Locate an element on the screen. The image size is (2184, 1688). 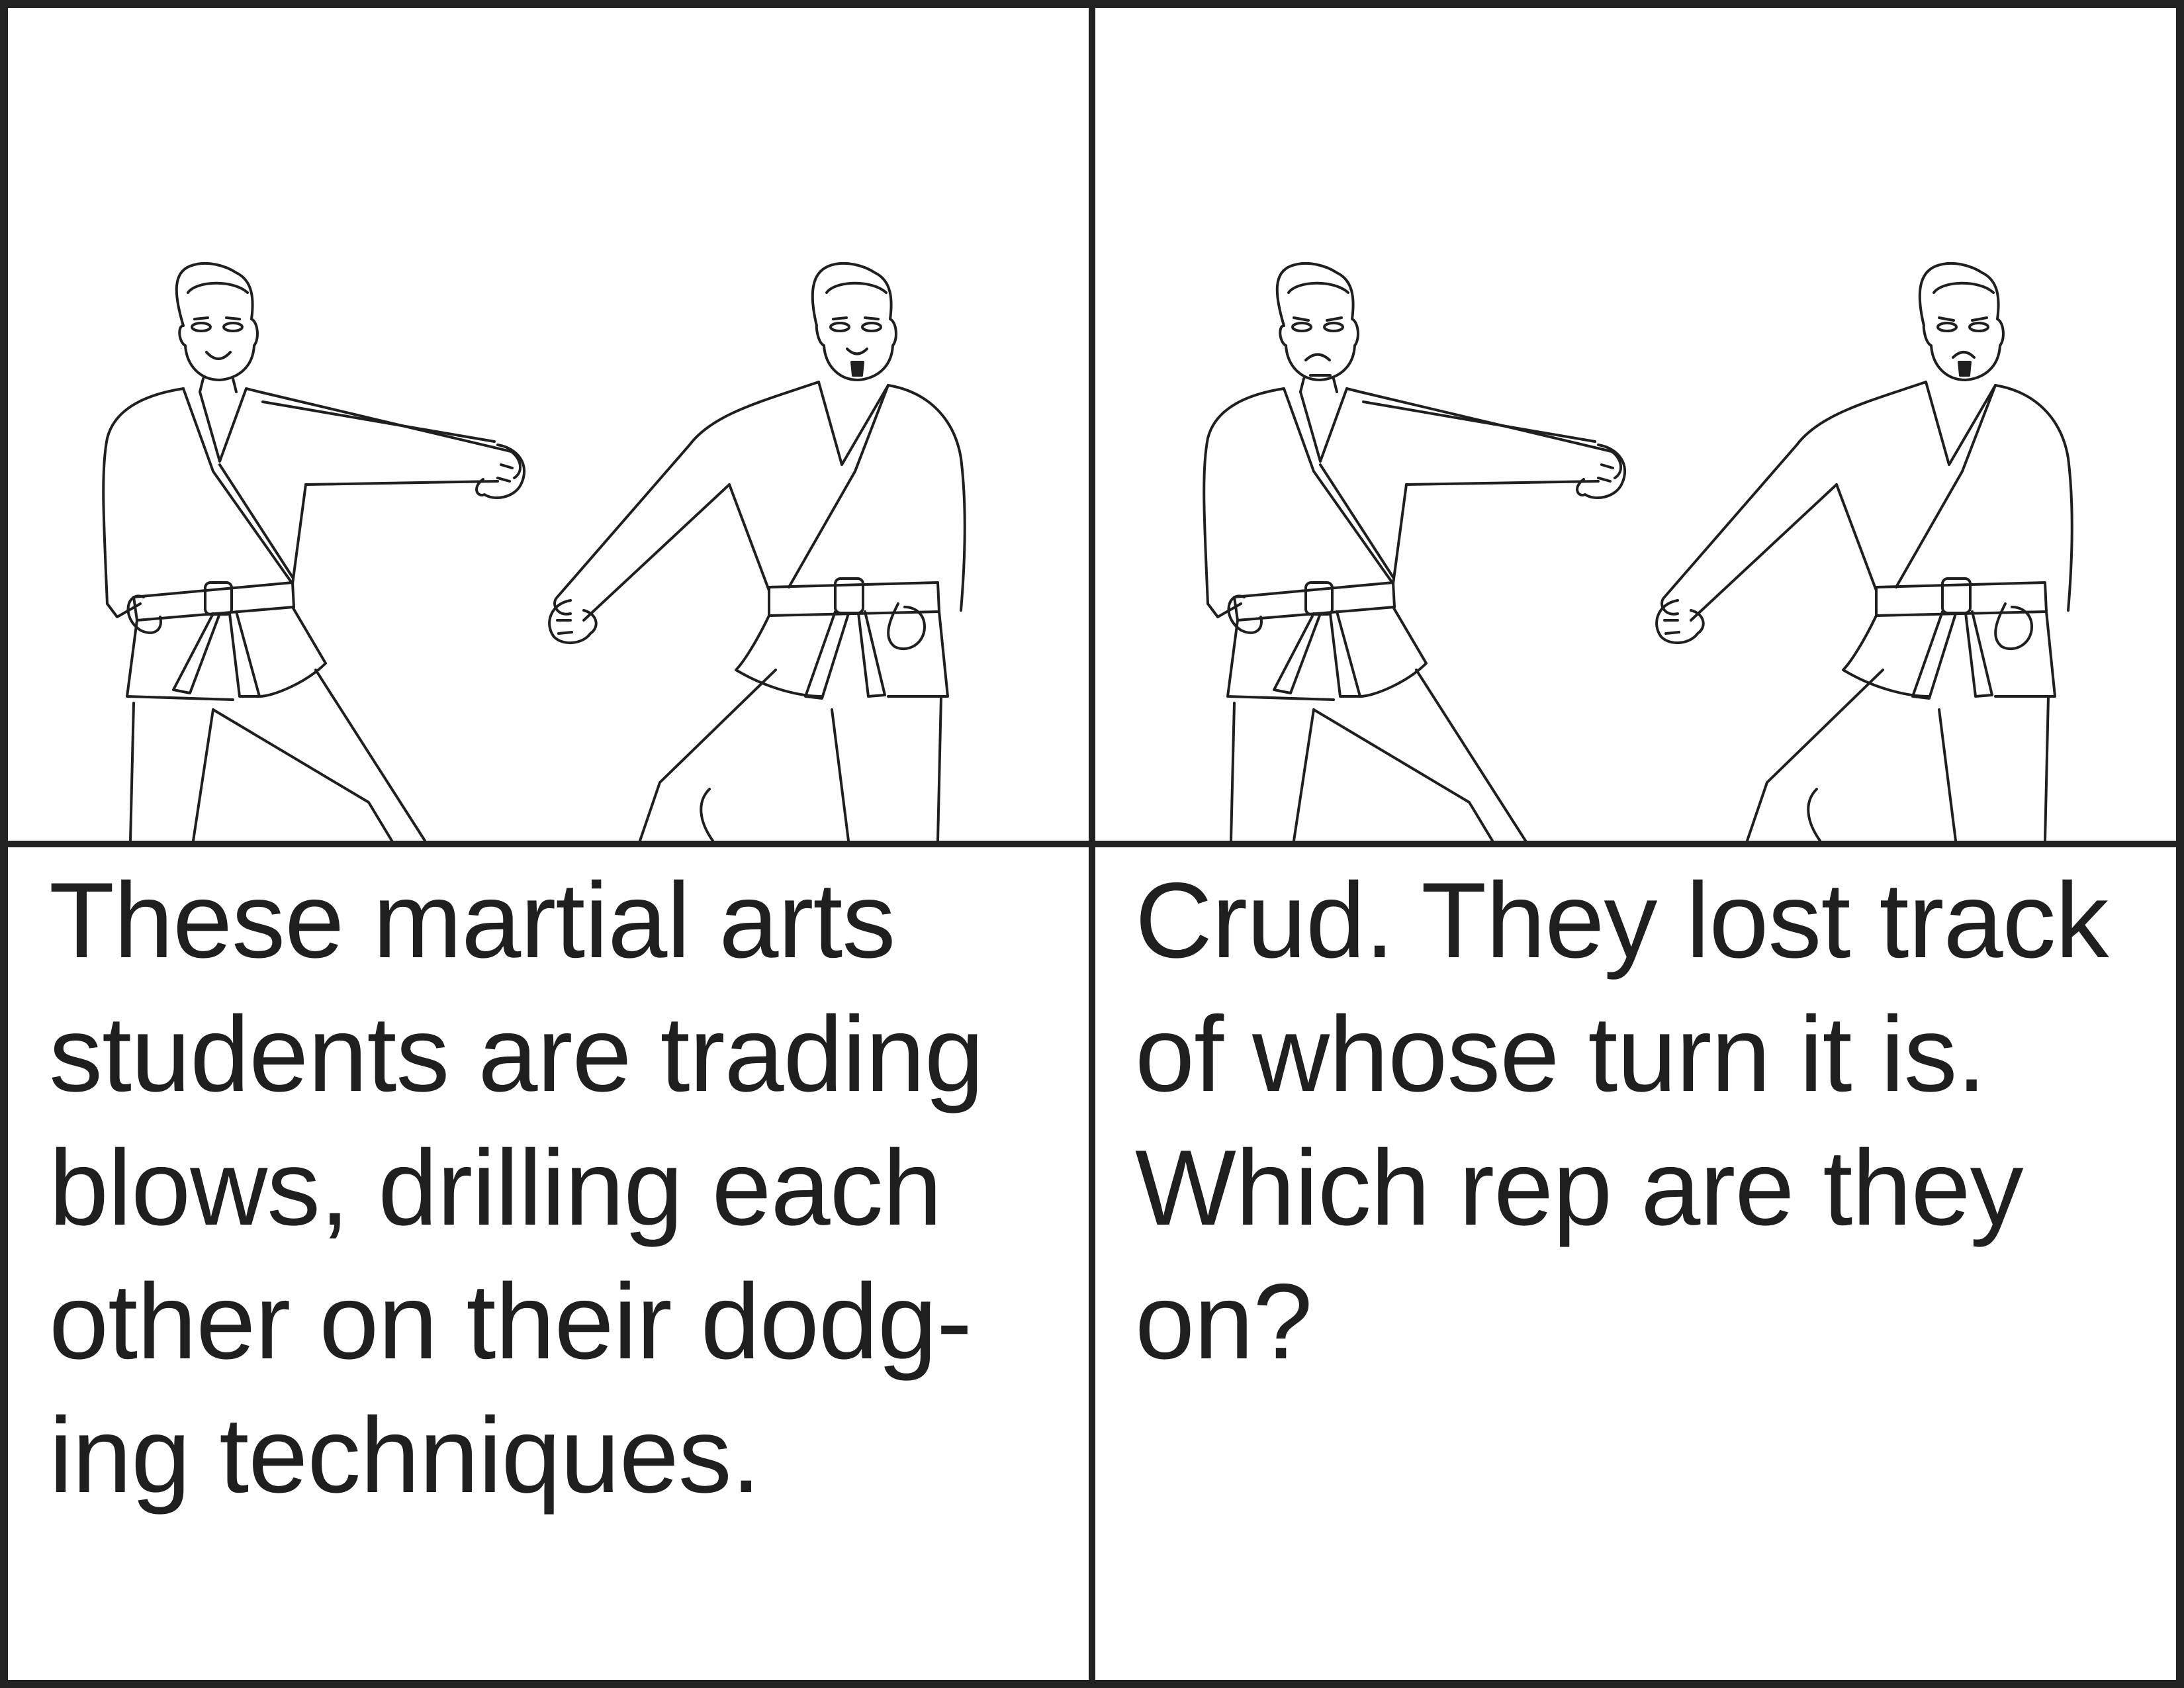
caption-line: other on their dodg- is located at coordinates (510, 1322).